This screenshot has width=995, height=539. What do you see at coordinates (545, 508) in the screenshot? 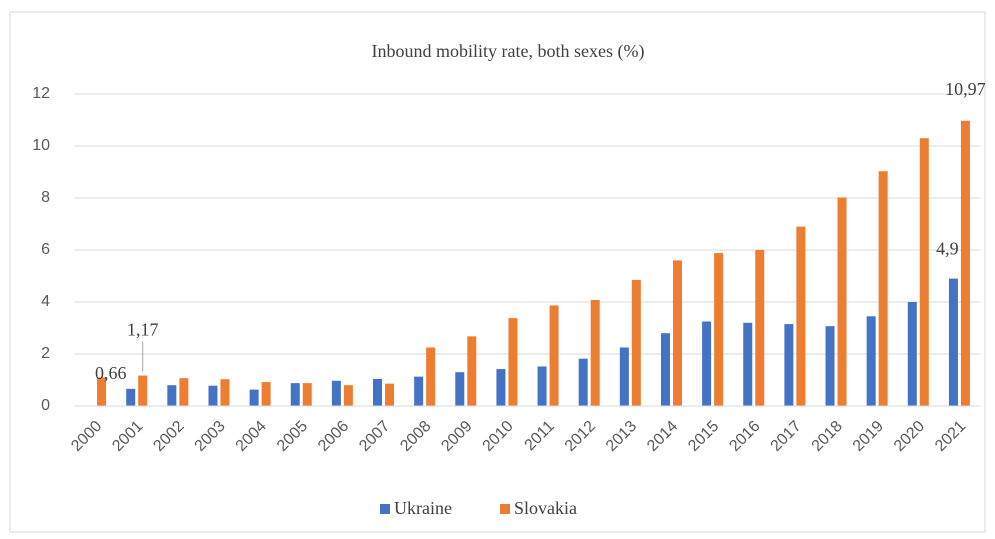
I see `legend-label: Slovakia` at bounding box center [545, 508].